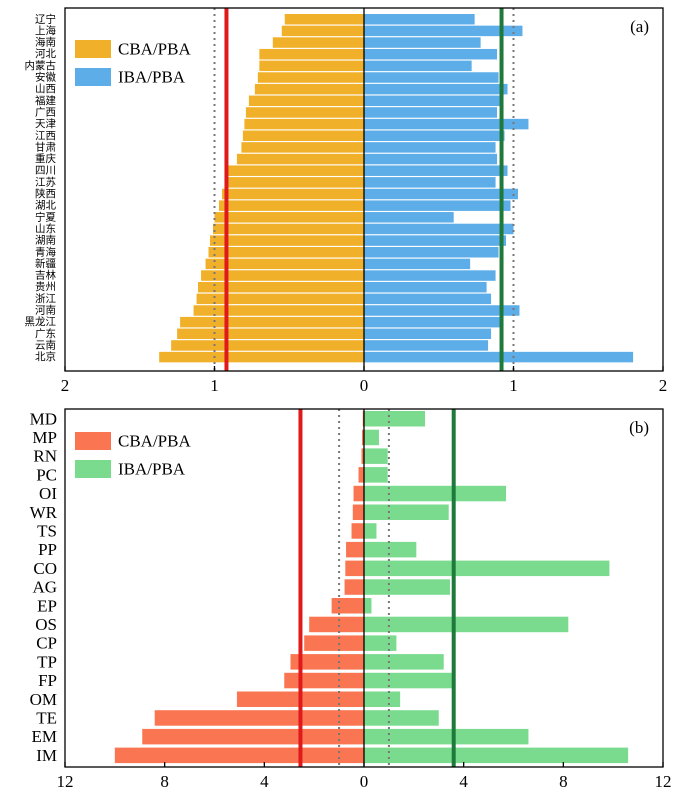  Describe the element at coordinates (41, 65) in the screenshot. I see `category-label: 内蒙古` at that location.